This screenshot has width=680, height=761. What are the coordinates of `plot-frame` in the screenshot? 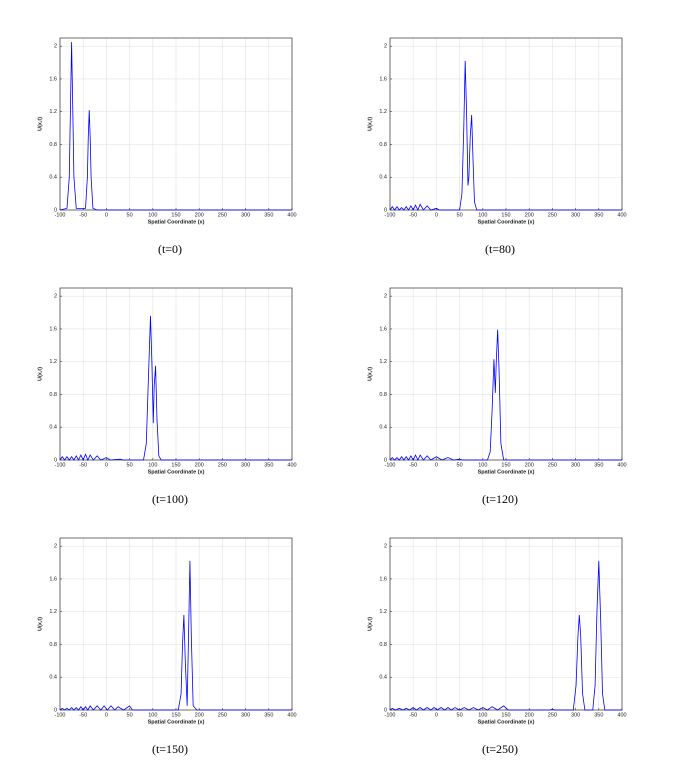 It's located at (506, 624).